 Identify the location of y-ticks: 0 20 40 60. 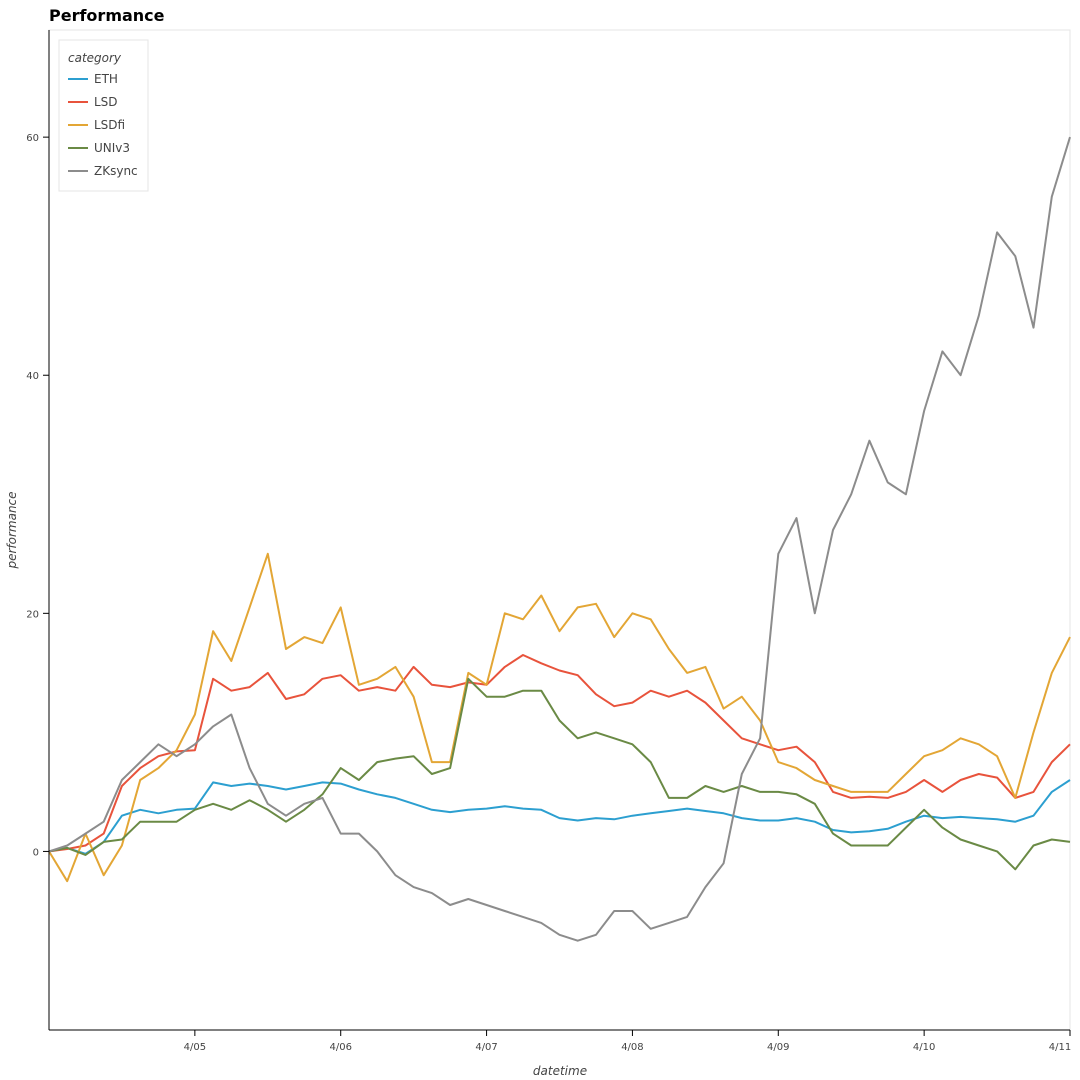
(37, 495).